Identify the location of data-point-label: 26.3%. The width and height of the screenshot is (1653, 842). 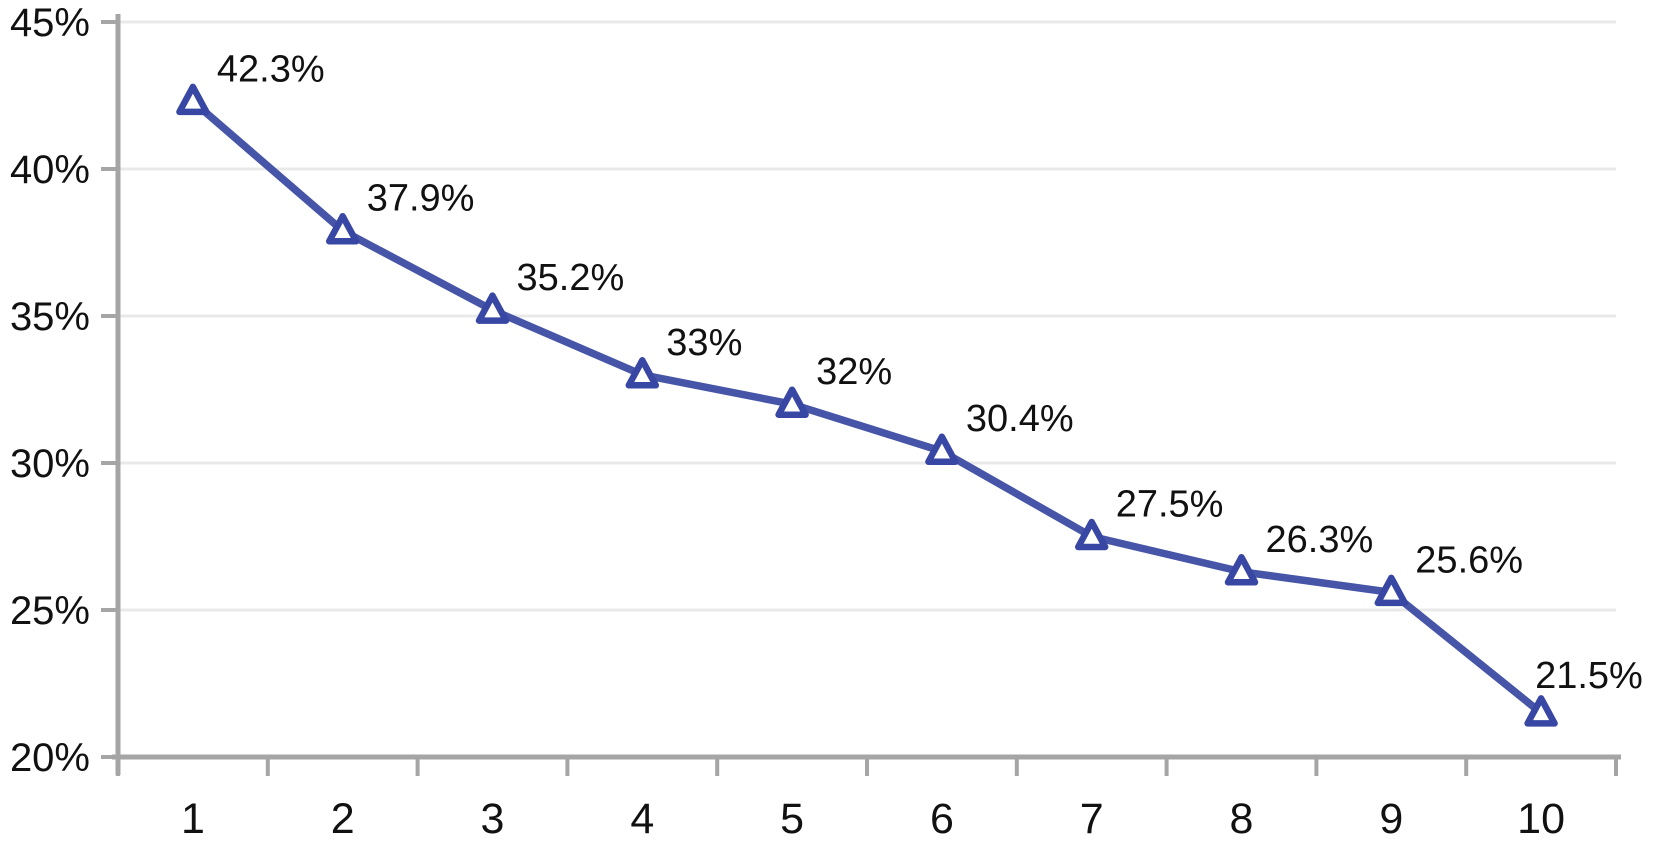
(1320, 540).